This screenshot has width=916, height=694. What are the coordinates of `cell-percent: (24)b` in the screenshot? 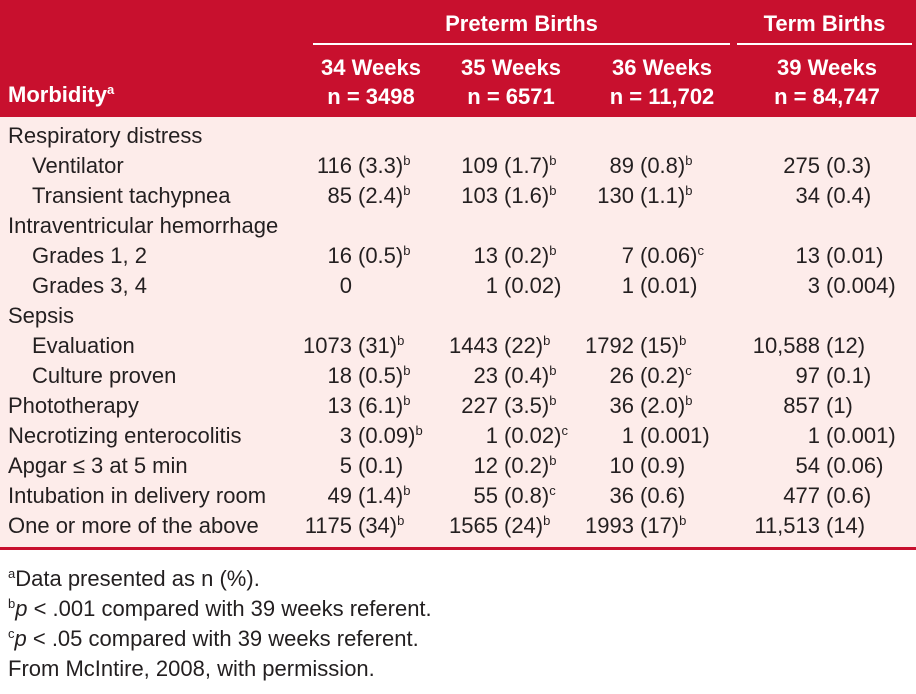 It's located at (527, 526).